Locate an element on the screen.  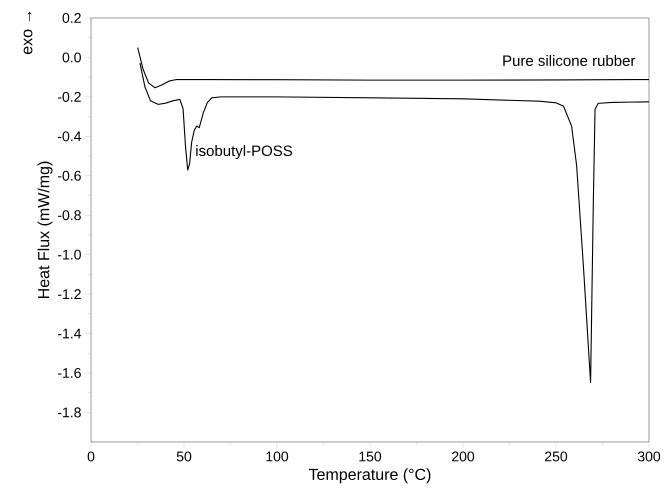
x-tick-label: 250 is located at coordinates (556, 457).